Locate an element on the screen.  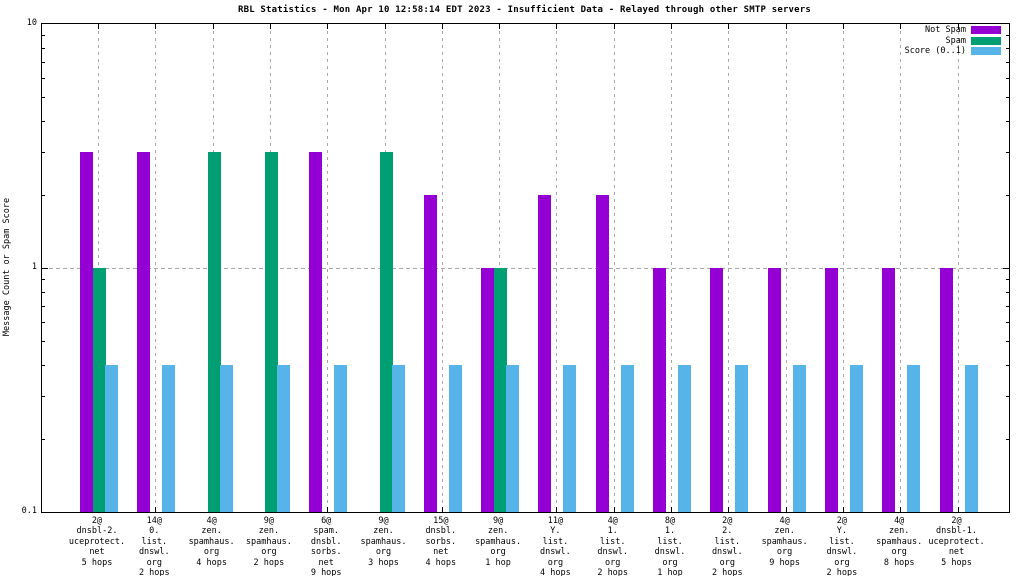
x-group-label-line: Y. is located at coordinates (555, 531).